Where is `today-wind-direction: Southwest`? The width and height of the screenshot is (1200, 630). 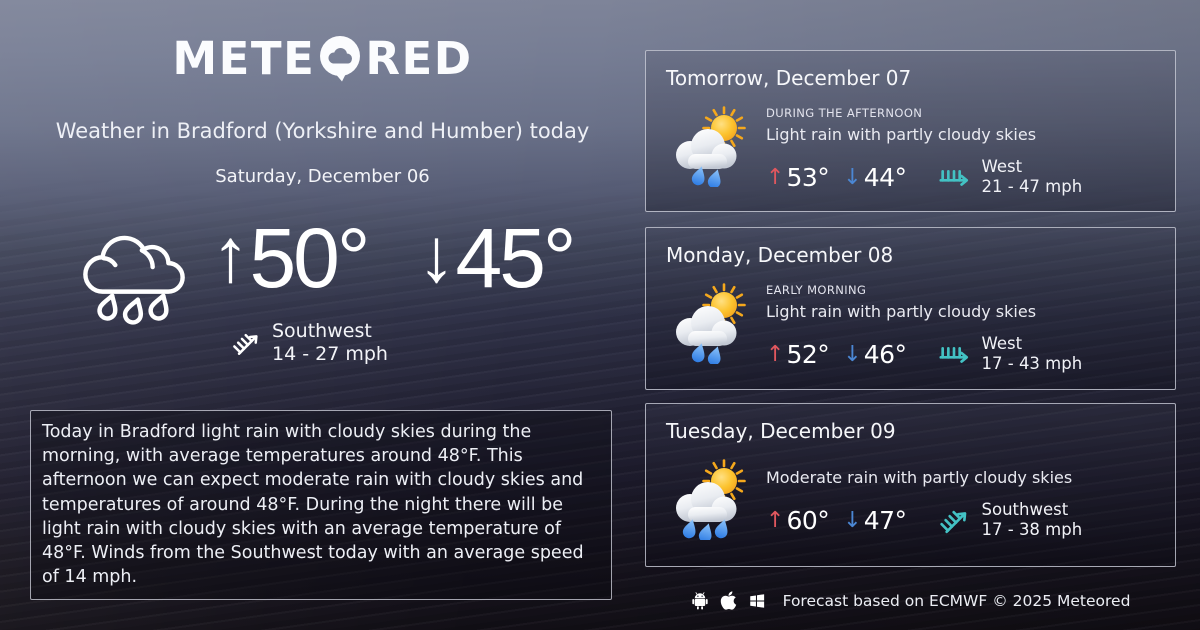
today-wind-direction: Southwest is located at coordinates (322, 331).